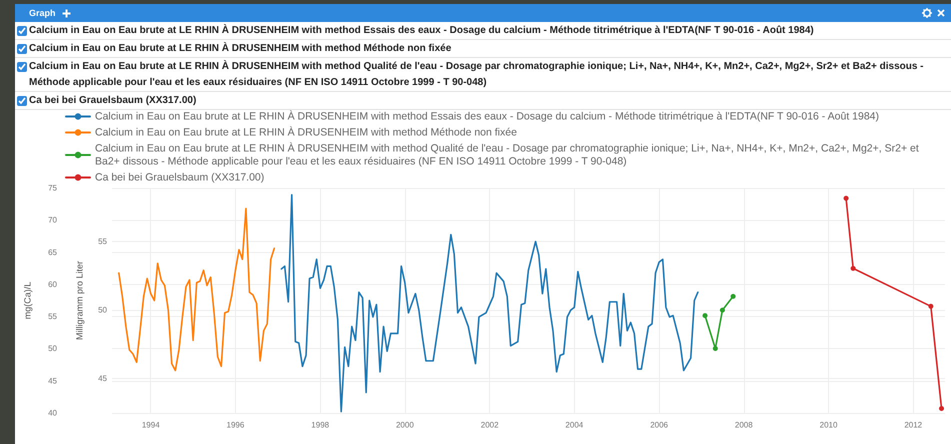 The width and height of the screenshot is (951, 444). What do you see at coordinates (53, 381) in the screenshot?
I see `y2-tick-label: 45` at bounding box center [53, 381].